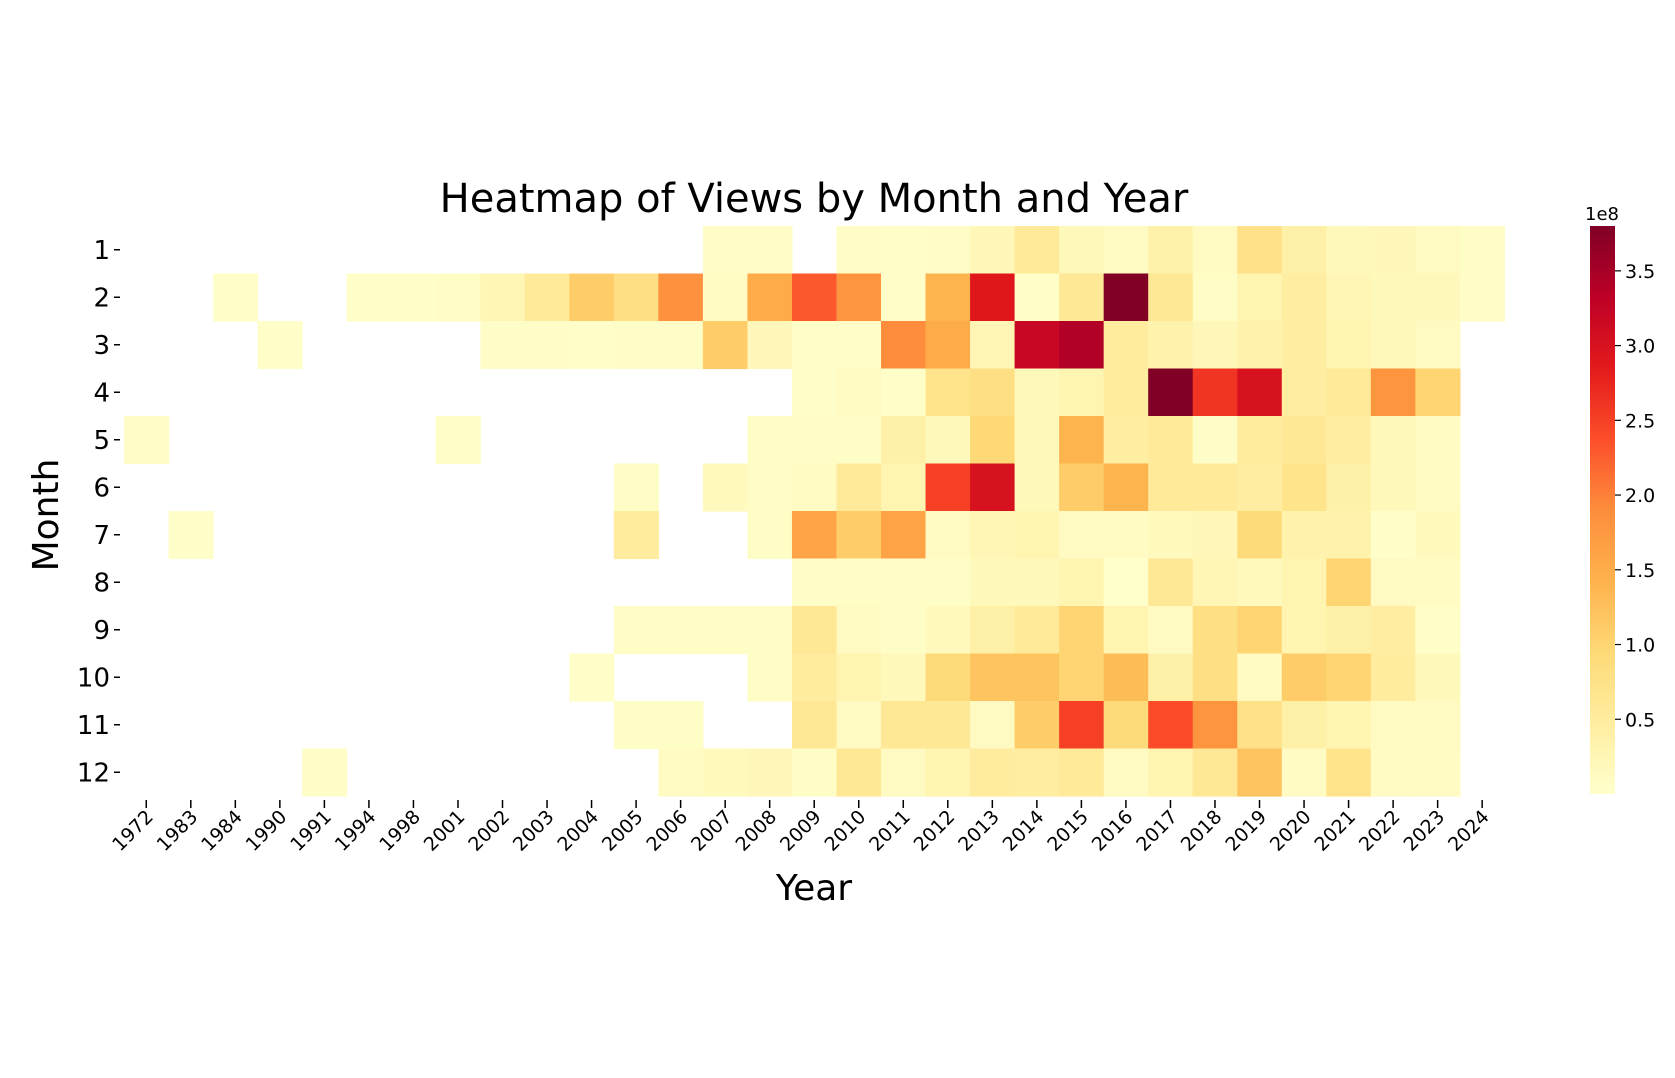 The height and width of the screenshot is (1078, 1675). Describe the element at coordinates (1640, 272) in the screenshot. I see `colorbar-tick-label: 3.5` at that location.